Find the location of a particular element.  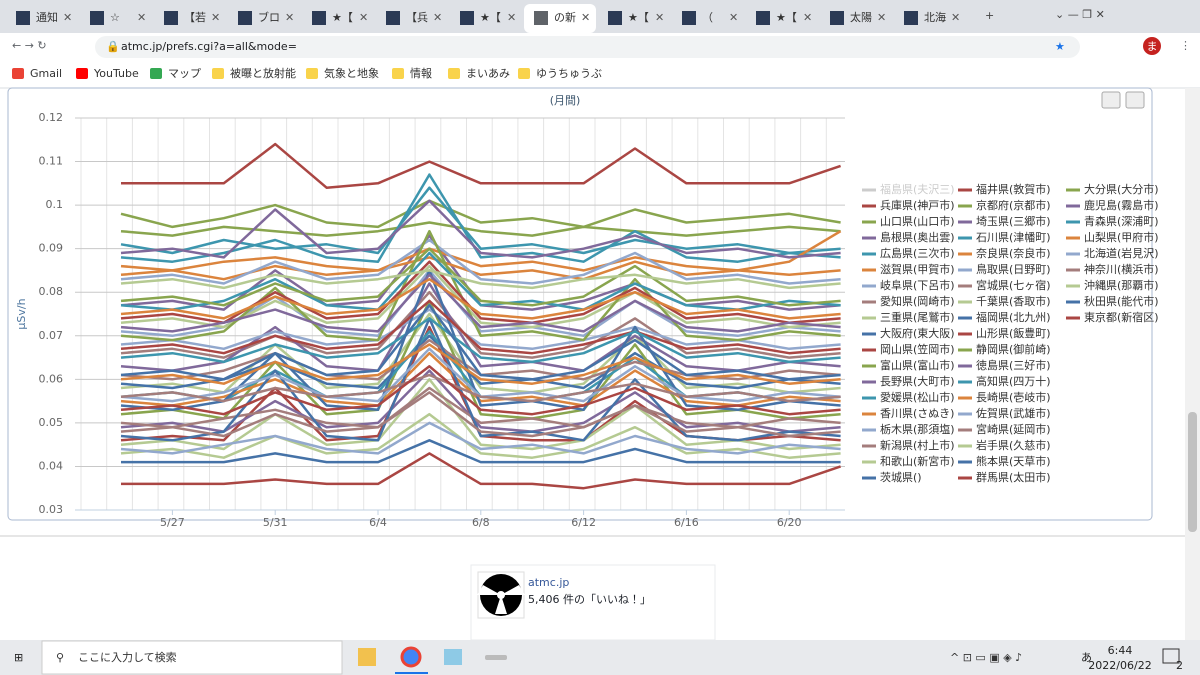

legend-label: 福島県(夫沢三) is located at coordinates (917, 189).